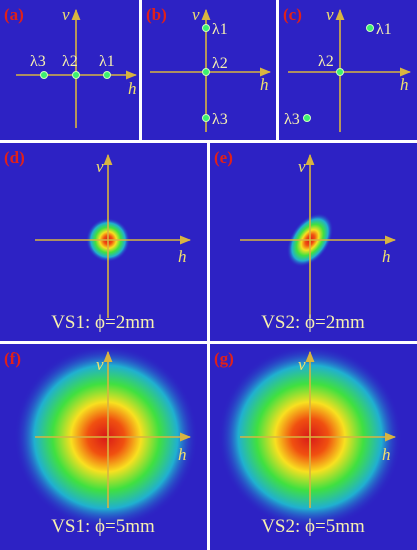  I want to click on points, so click(207, 73).